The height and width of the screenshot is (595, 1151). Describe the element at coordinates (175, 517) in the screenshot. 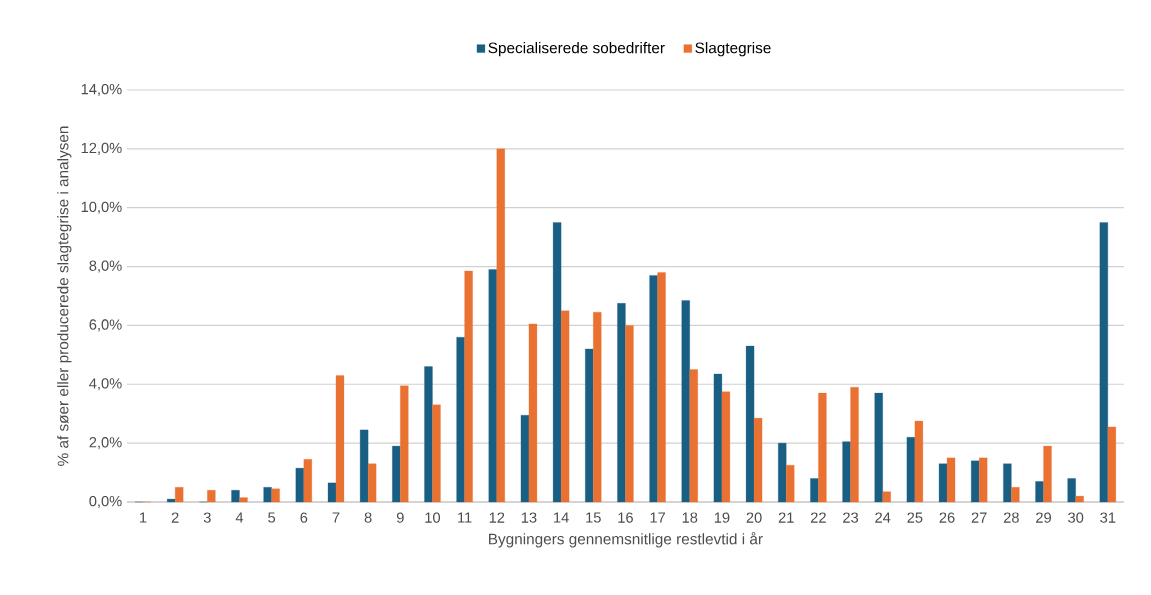

I see `x-tick-label: 2` at that location.